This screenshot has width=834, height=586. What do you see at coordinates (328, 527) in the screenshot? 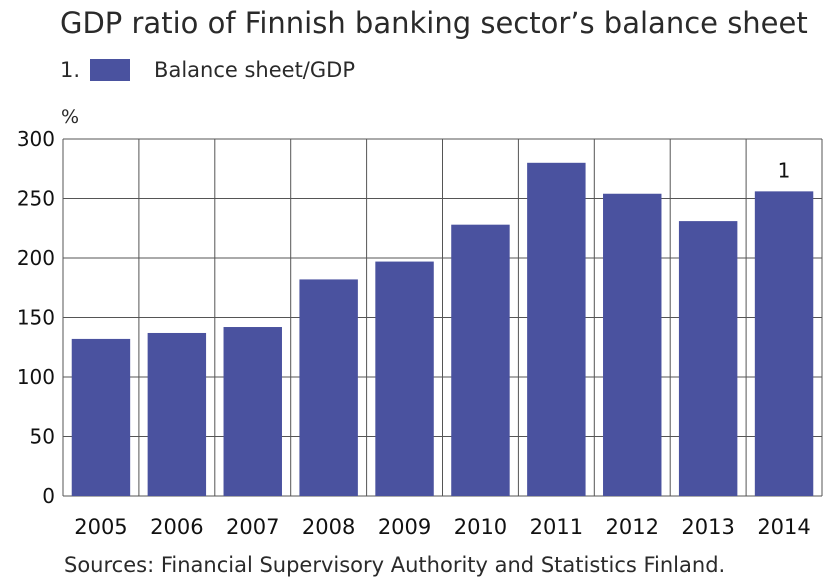
I see `x-tick-label: 2008` at bounding box center [328, 527].